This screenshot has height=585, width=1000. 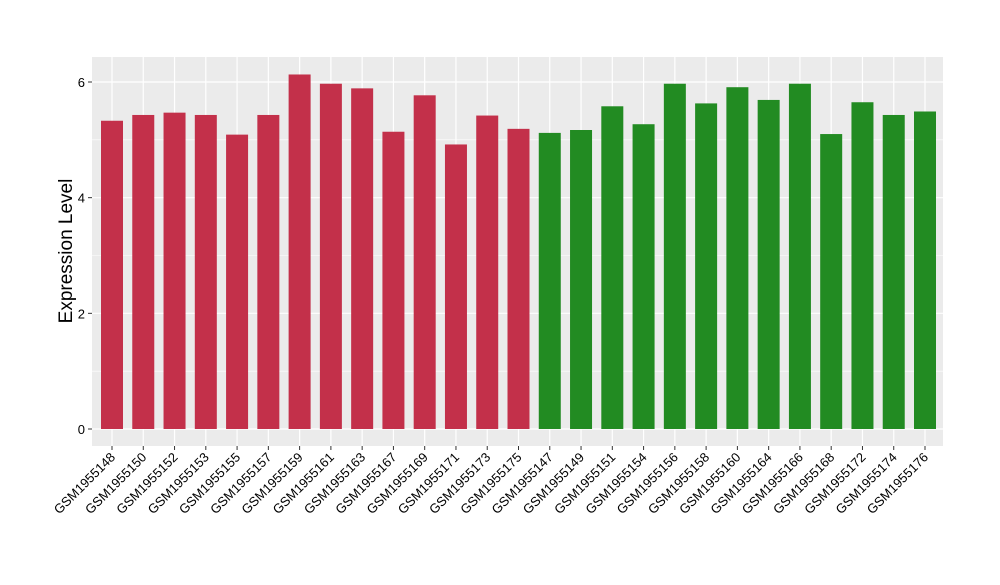 What do you see at coordinates (487, 272) in the screenshot?
I see `bar-GSM1955173` at bounding box center [487, 272].